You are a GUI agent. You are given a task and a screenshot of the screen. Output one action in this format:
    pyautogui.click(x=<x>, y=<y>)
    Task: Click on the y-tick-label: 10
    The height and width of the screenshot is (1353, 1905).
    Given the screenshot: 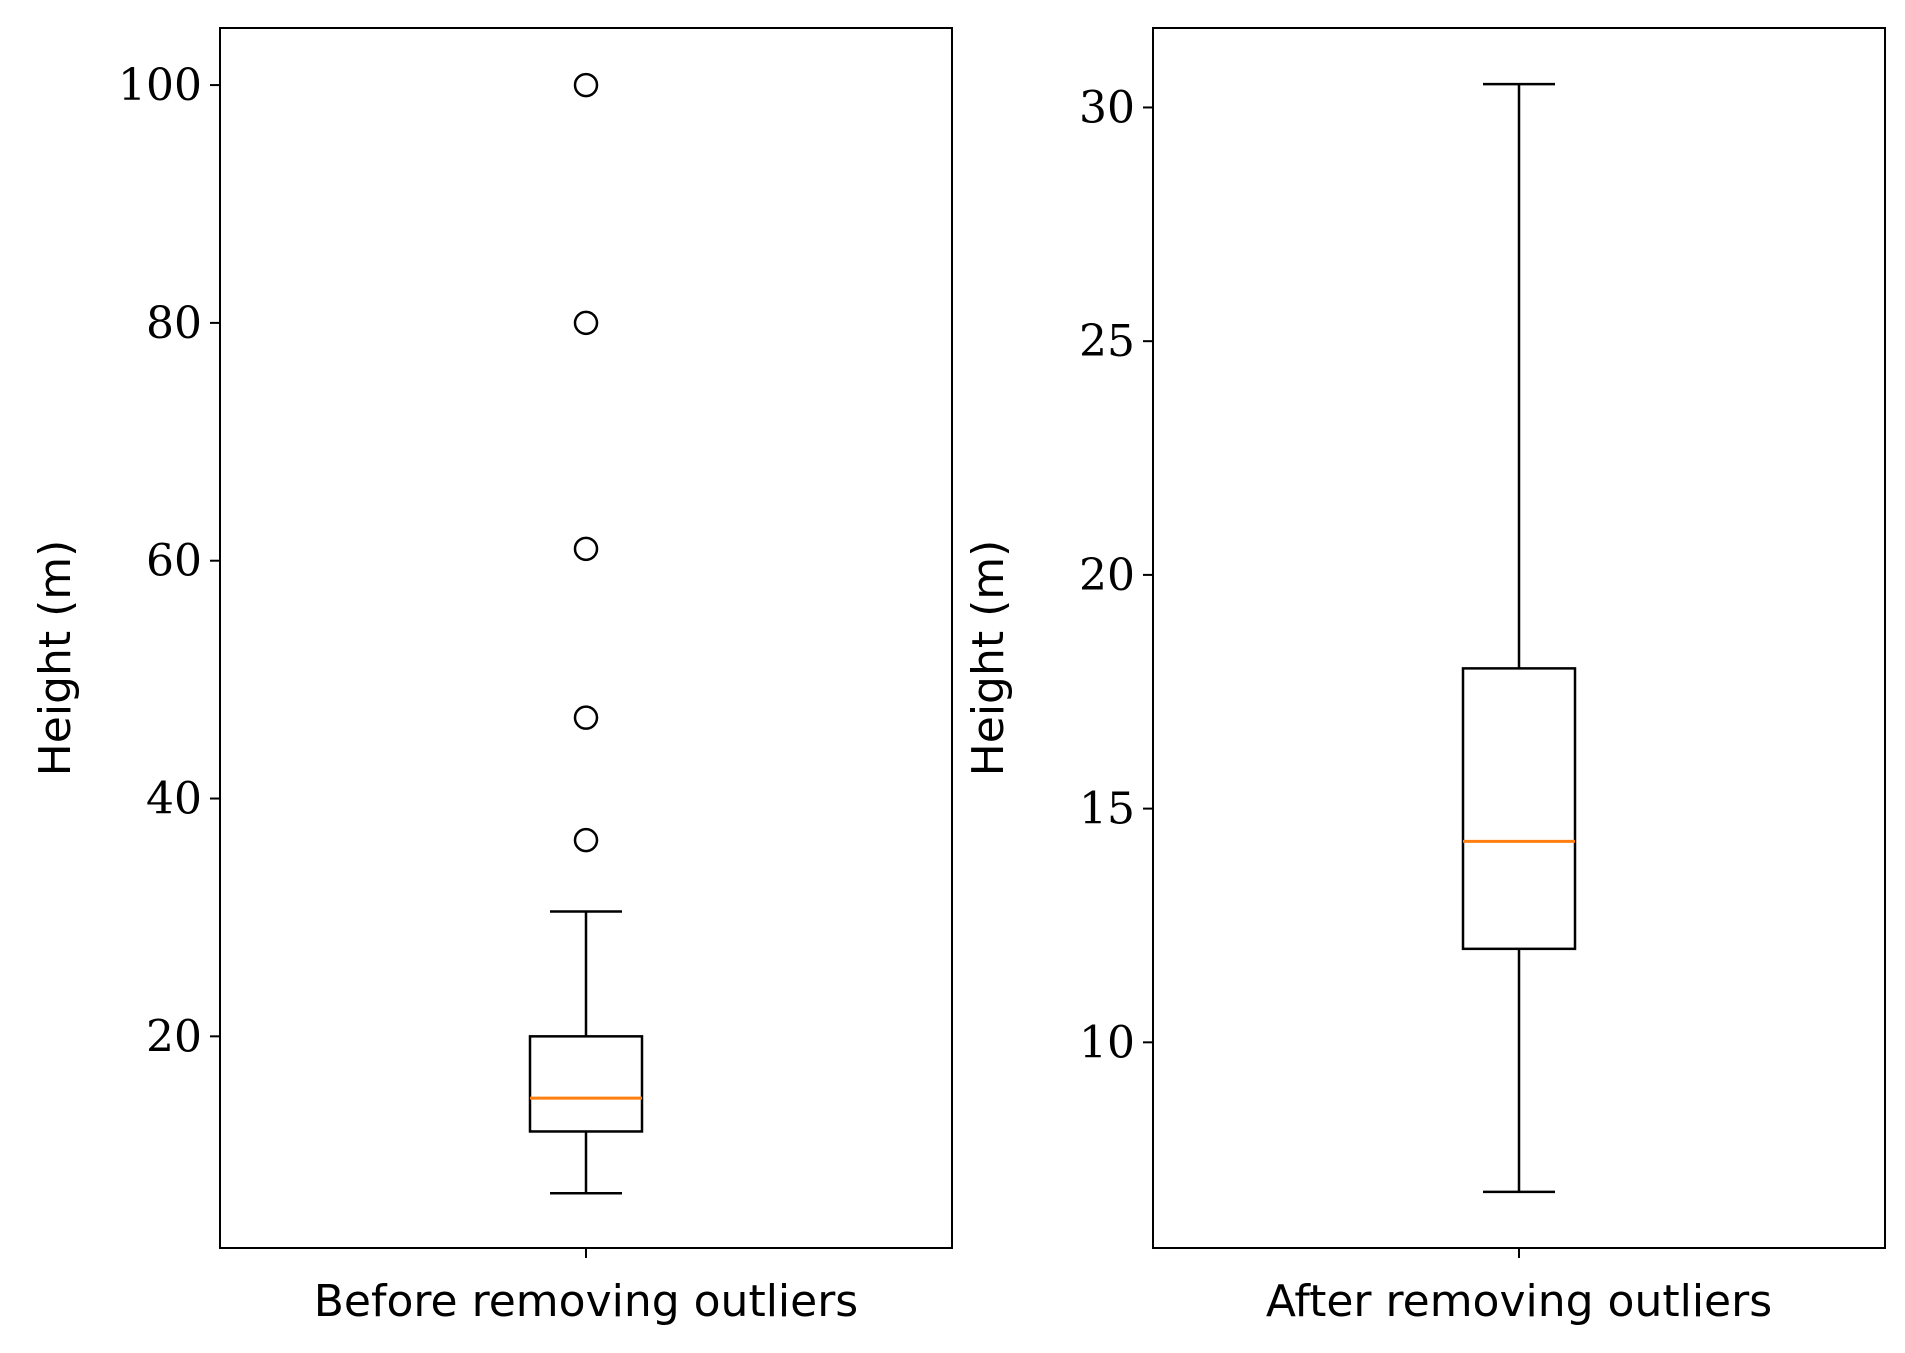 What is the action you would take?
    pyautogui.click(x=1107, y=1042)
    